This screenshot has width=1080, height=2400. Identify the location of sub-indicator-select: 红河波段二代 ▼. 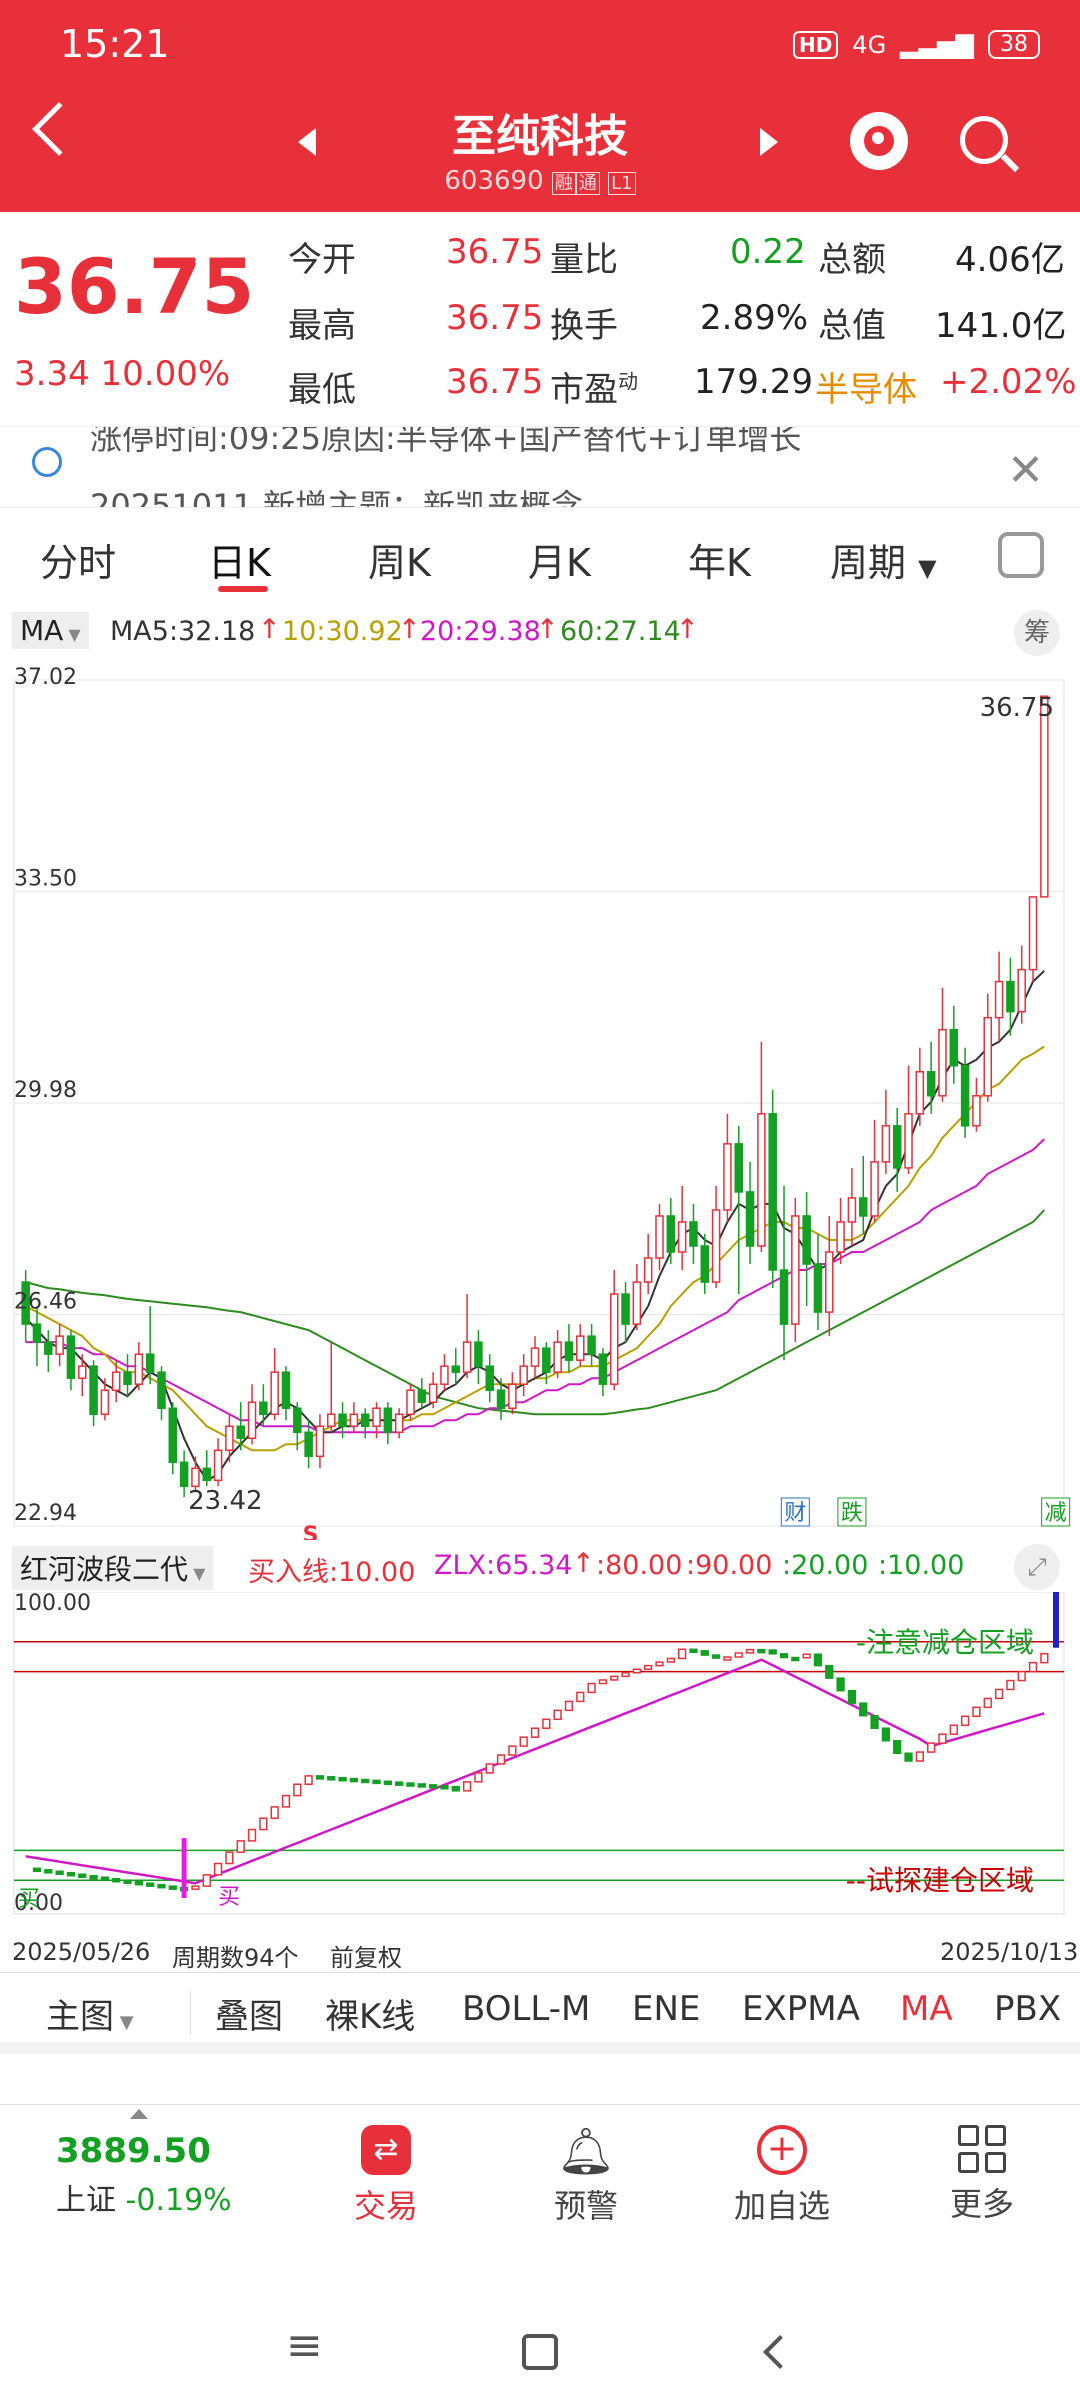
(113, 1568).